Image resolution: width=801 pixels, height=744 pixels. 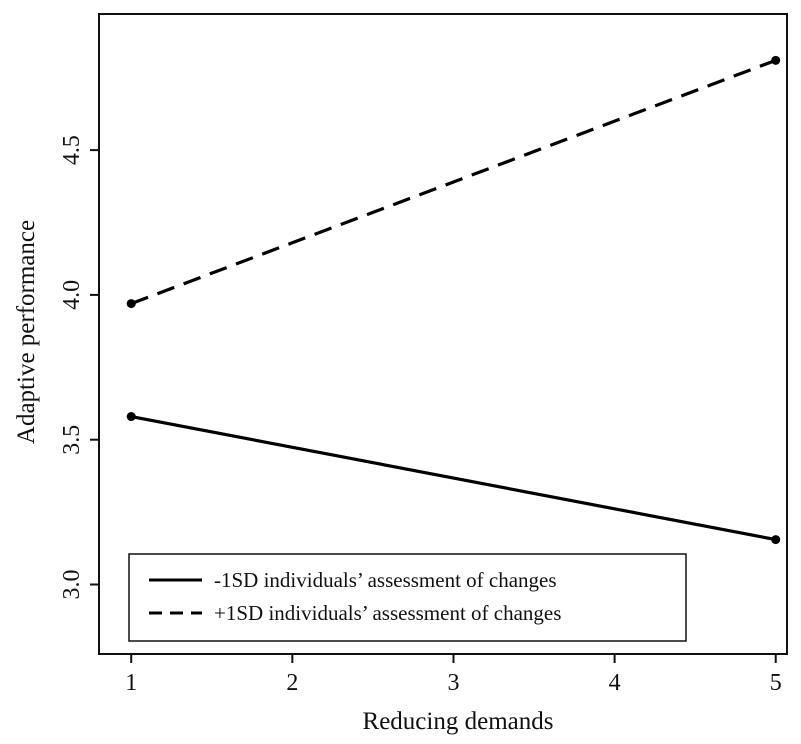 I want to click on legend-label-series-2: +1SD individuals’ assessment of changes, so click(x=387, y=613).